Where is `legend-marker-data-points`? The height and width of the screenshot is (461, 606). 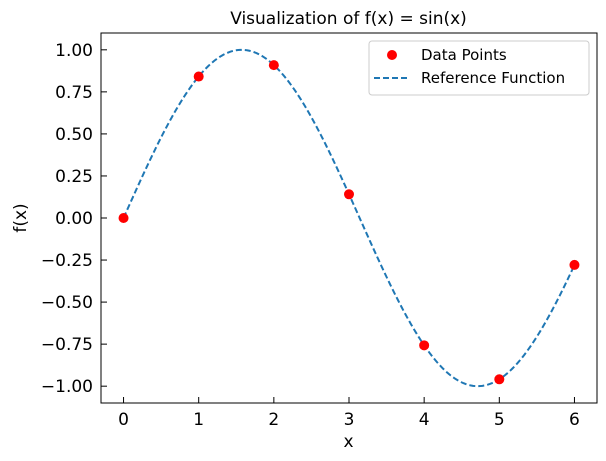 legend-marker-data-points is located at coordinates (392, 55).